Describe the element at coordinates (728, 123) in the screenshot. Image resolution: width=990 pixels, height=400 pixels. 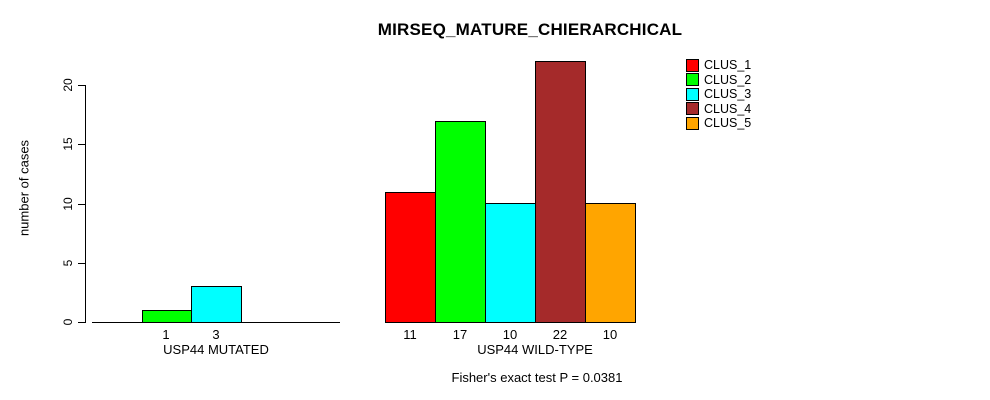
I see `legend-label: CLUS_5` at that location.